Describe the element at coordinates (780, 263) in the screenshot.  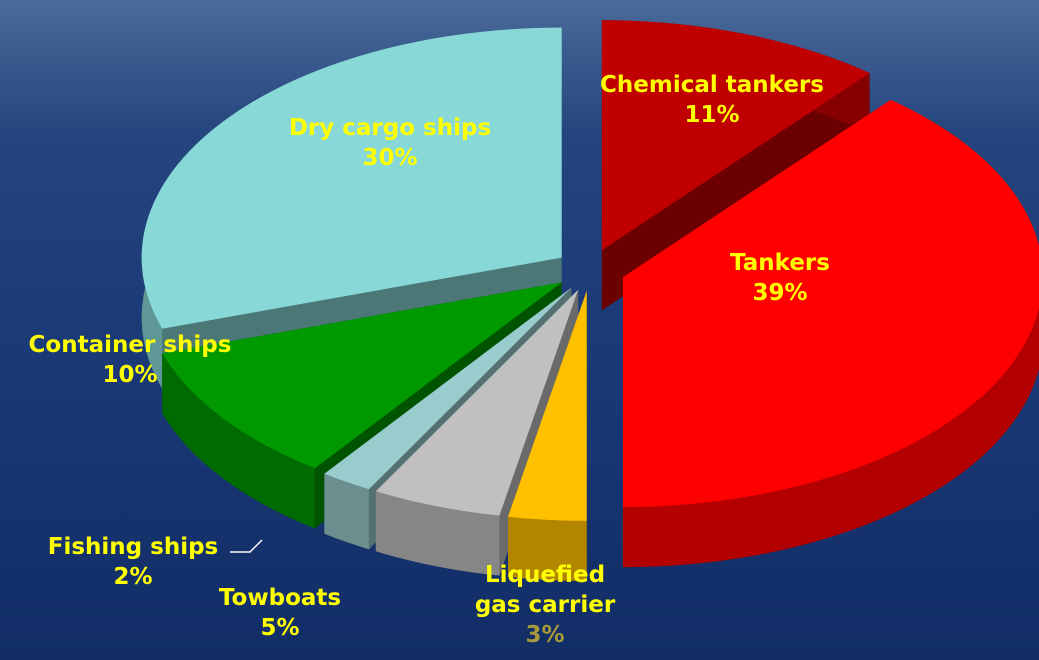
I see `category-label: Tankers` at that location.